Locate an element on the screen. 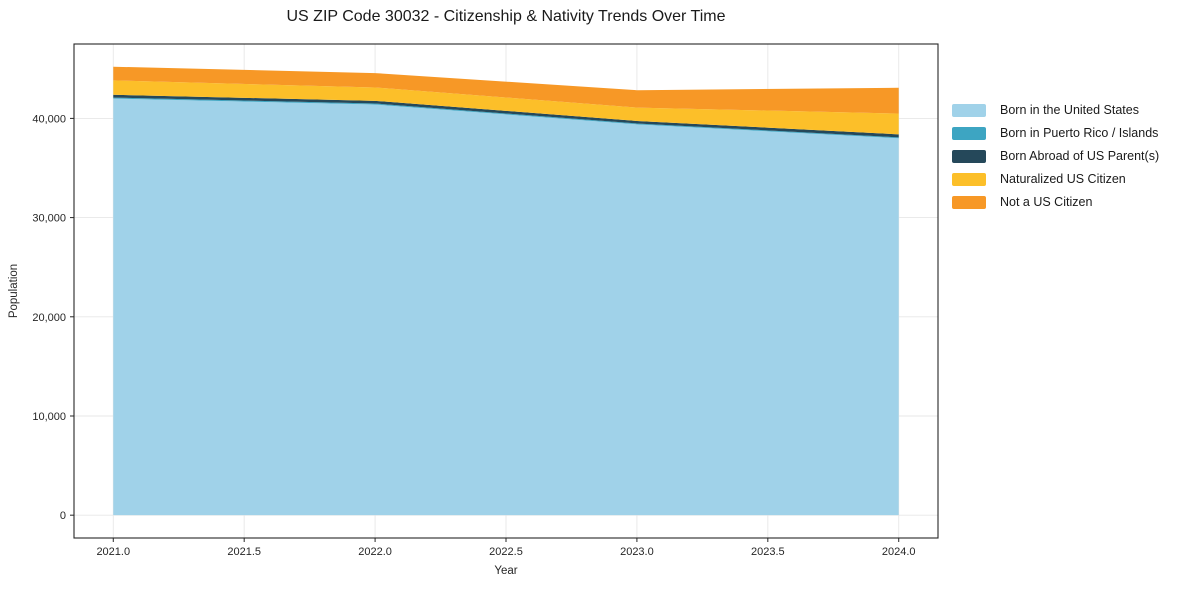 Image resolution: width=1189 pixels, height=590 pixels. y-tick-label: 0 is located at coordinates (63, 516).